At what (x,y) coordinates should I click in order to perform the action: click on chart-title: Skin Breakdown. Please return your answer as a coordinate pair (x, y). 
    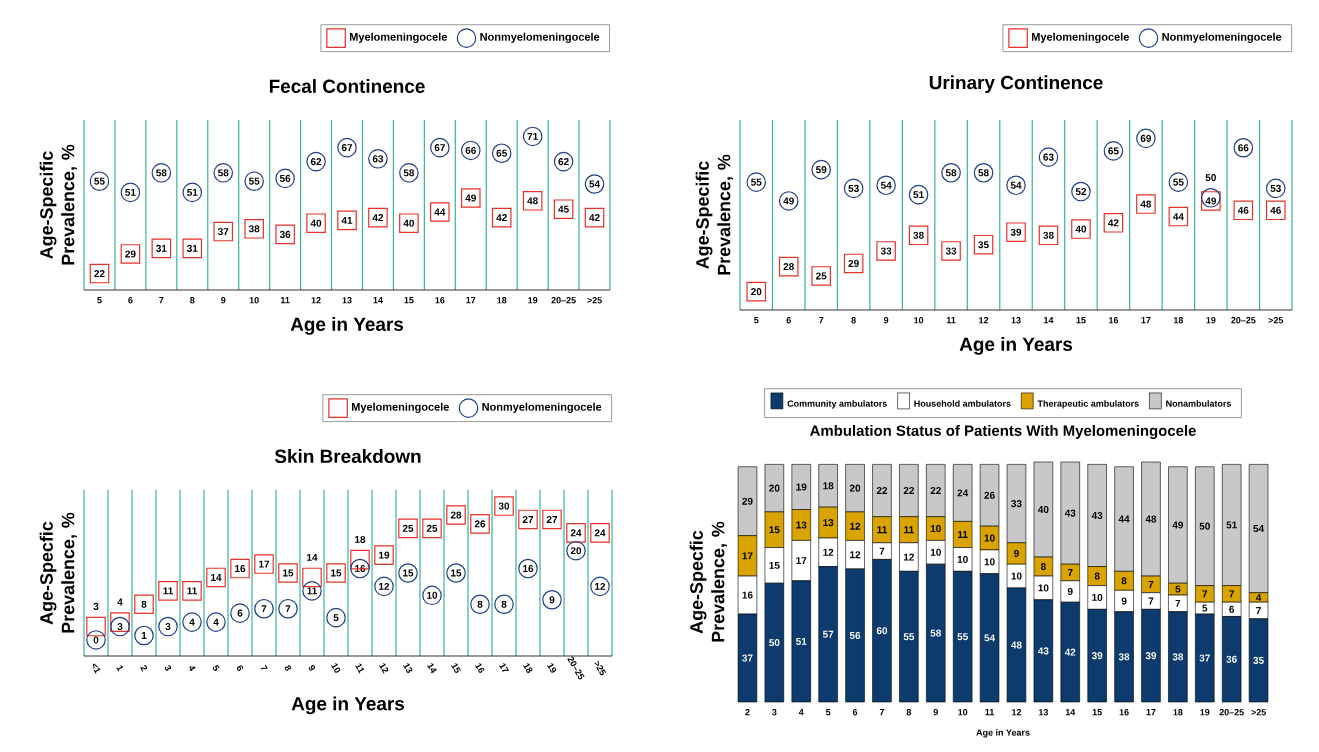
    Looking at the image, I should click on (347, 456).